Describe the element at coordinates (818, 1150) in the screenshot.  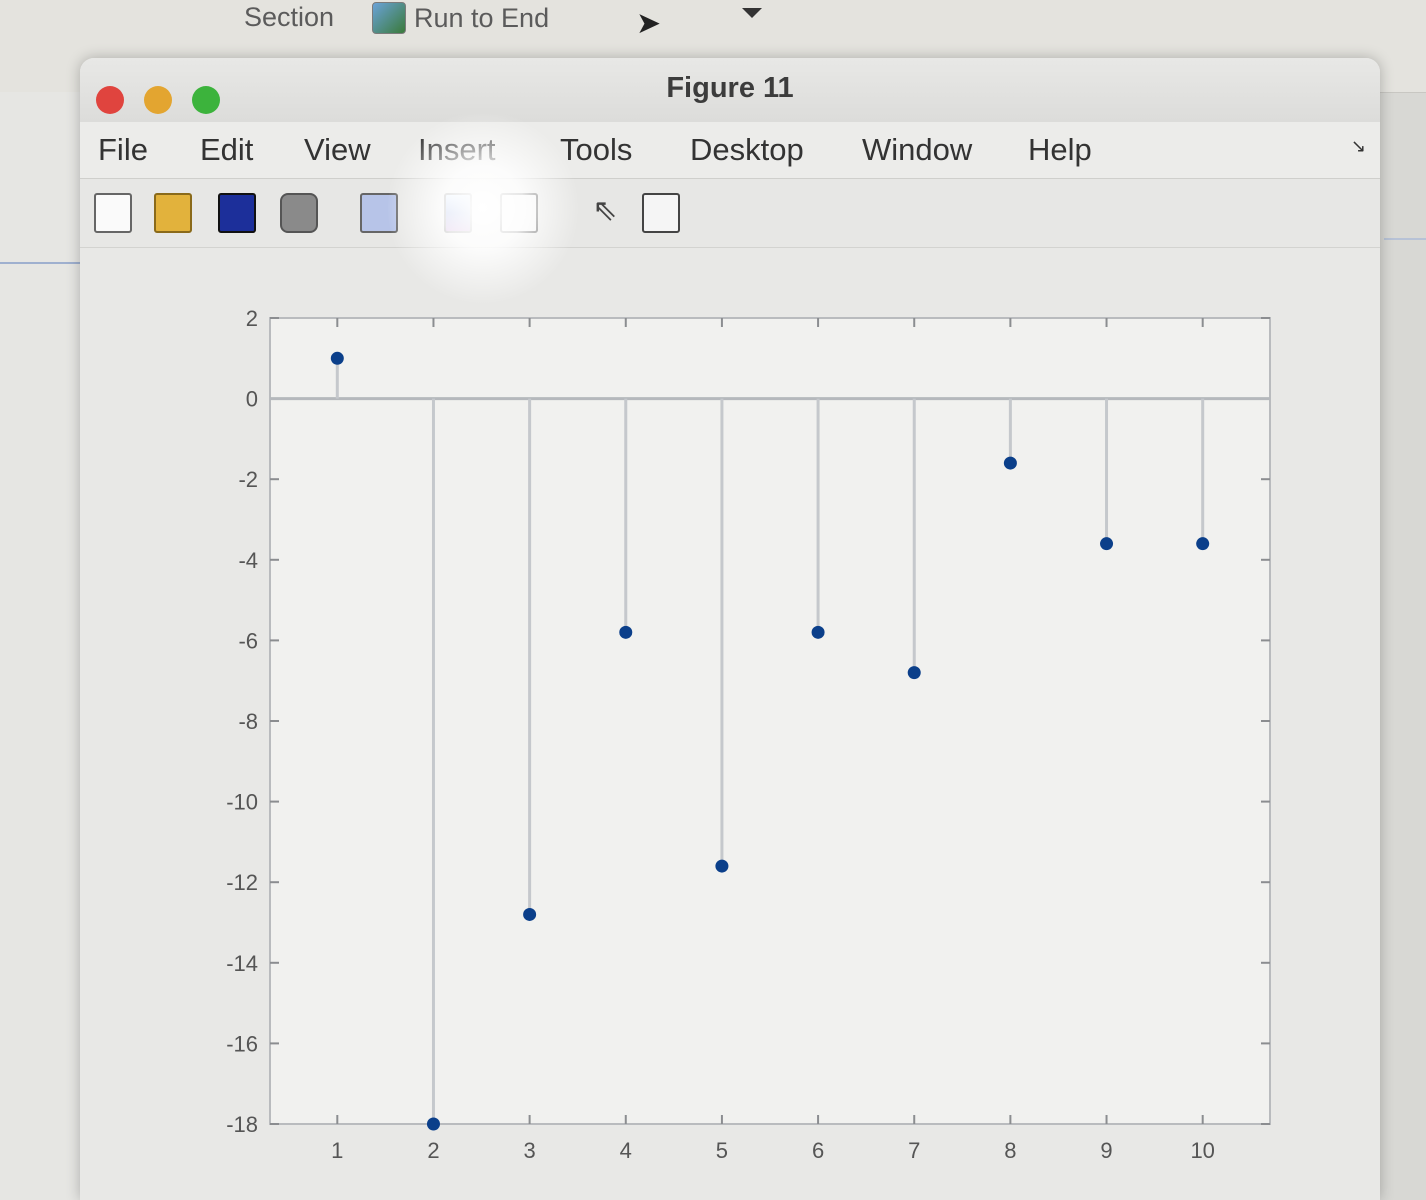
I see `x-tick-label: 6` at that location.